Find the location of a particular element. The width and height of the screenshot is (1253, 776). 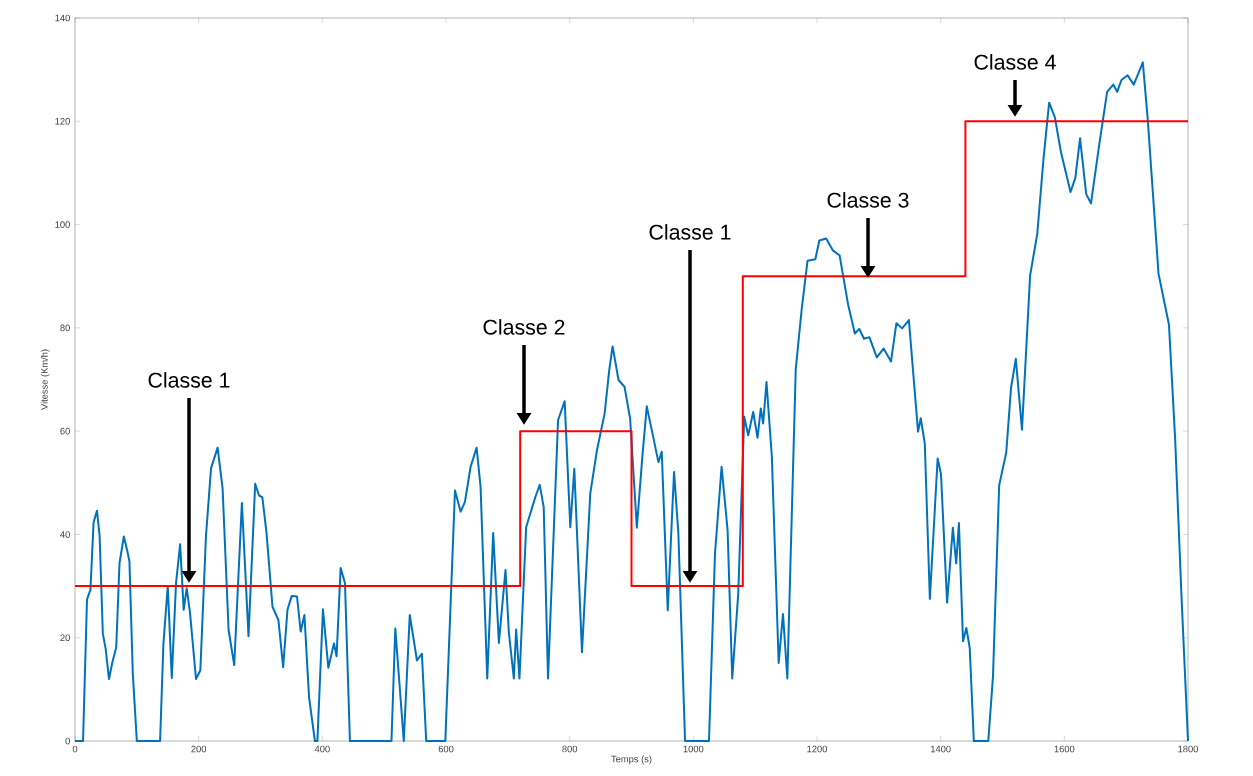

y-tick-label: 0 is located at coordinates (67, 741).